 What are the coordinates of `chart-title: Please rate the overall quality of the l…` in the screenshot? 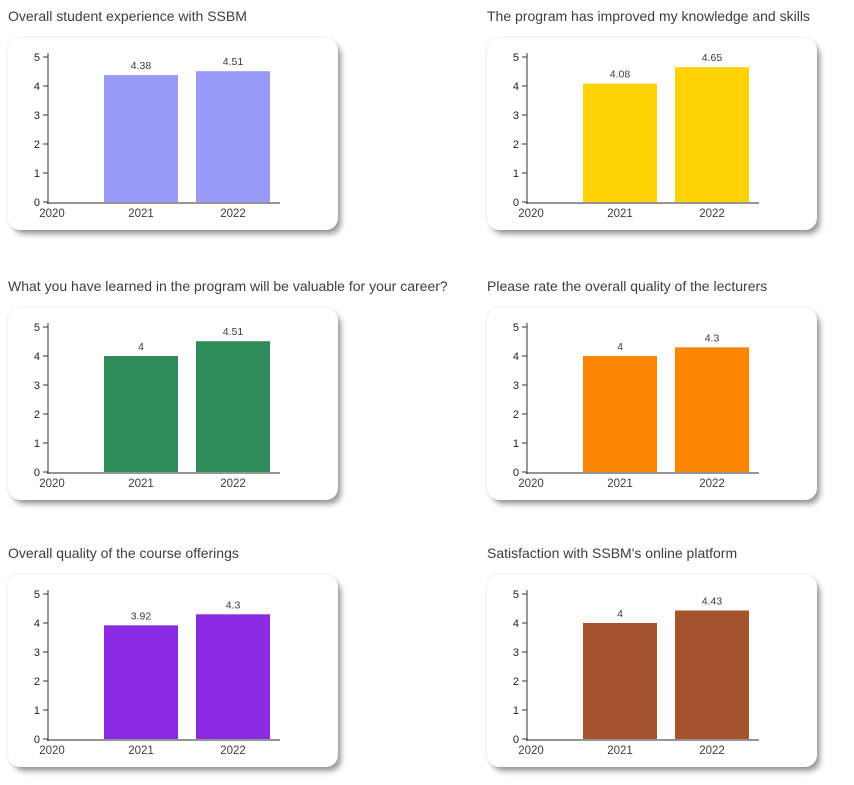 It's located at (627, 286).